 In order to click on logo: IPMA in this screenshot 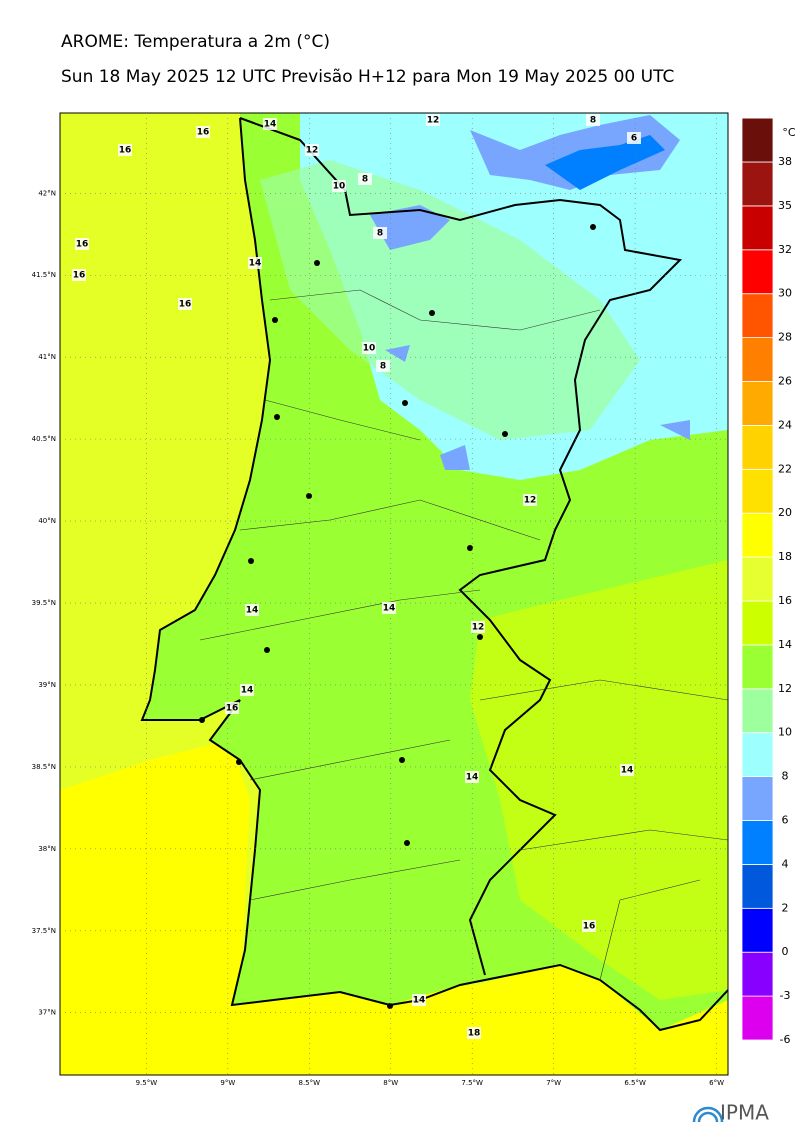, I will do `click(730, 1113)`.